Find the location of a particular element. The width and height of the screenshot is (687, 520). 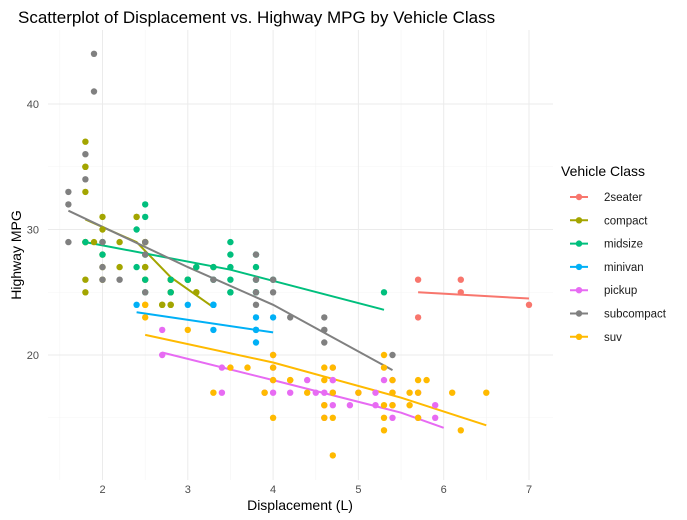

legend-key-point-midsize is located at coordinates (579, 243).